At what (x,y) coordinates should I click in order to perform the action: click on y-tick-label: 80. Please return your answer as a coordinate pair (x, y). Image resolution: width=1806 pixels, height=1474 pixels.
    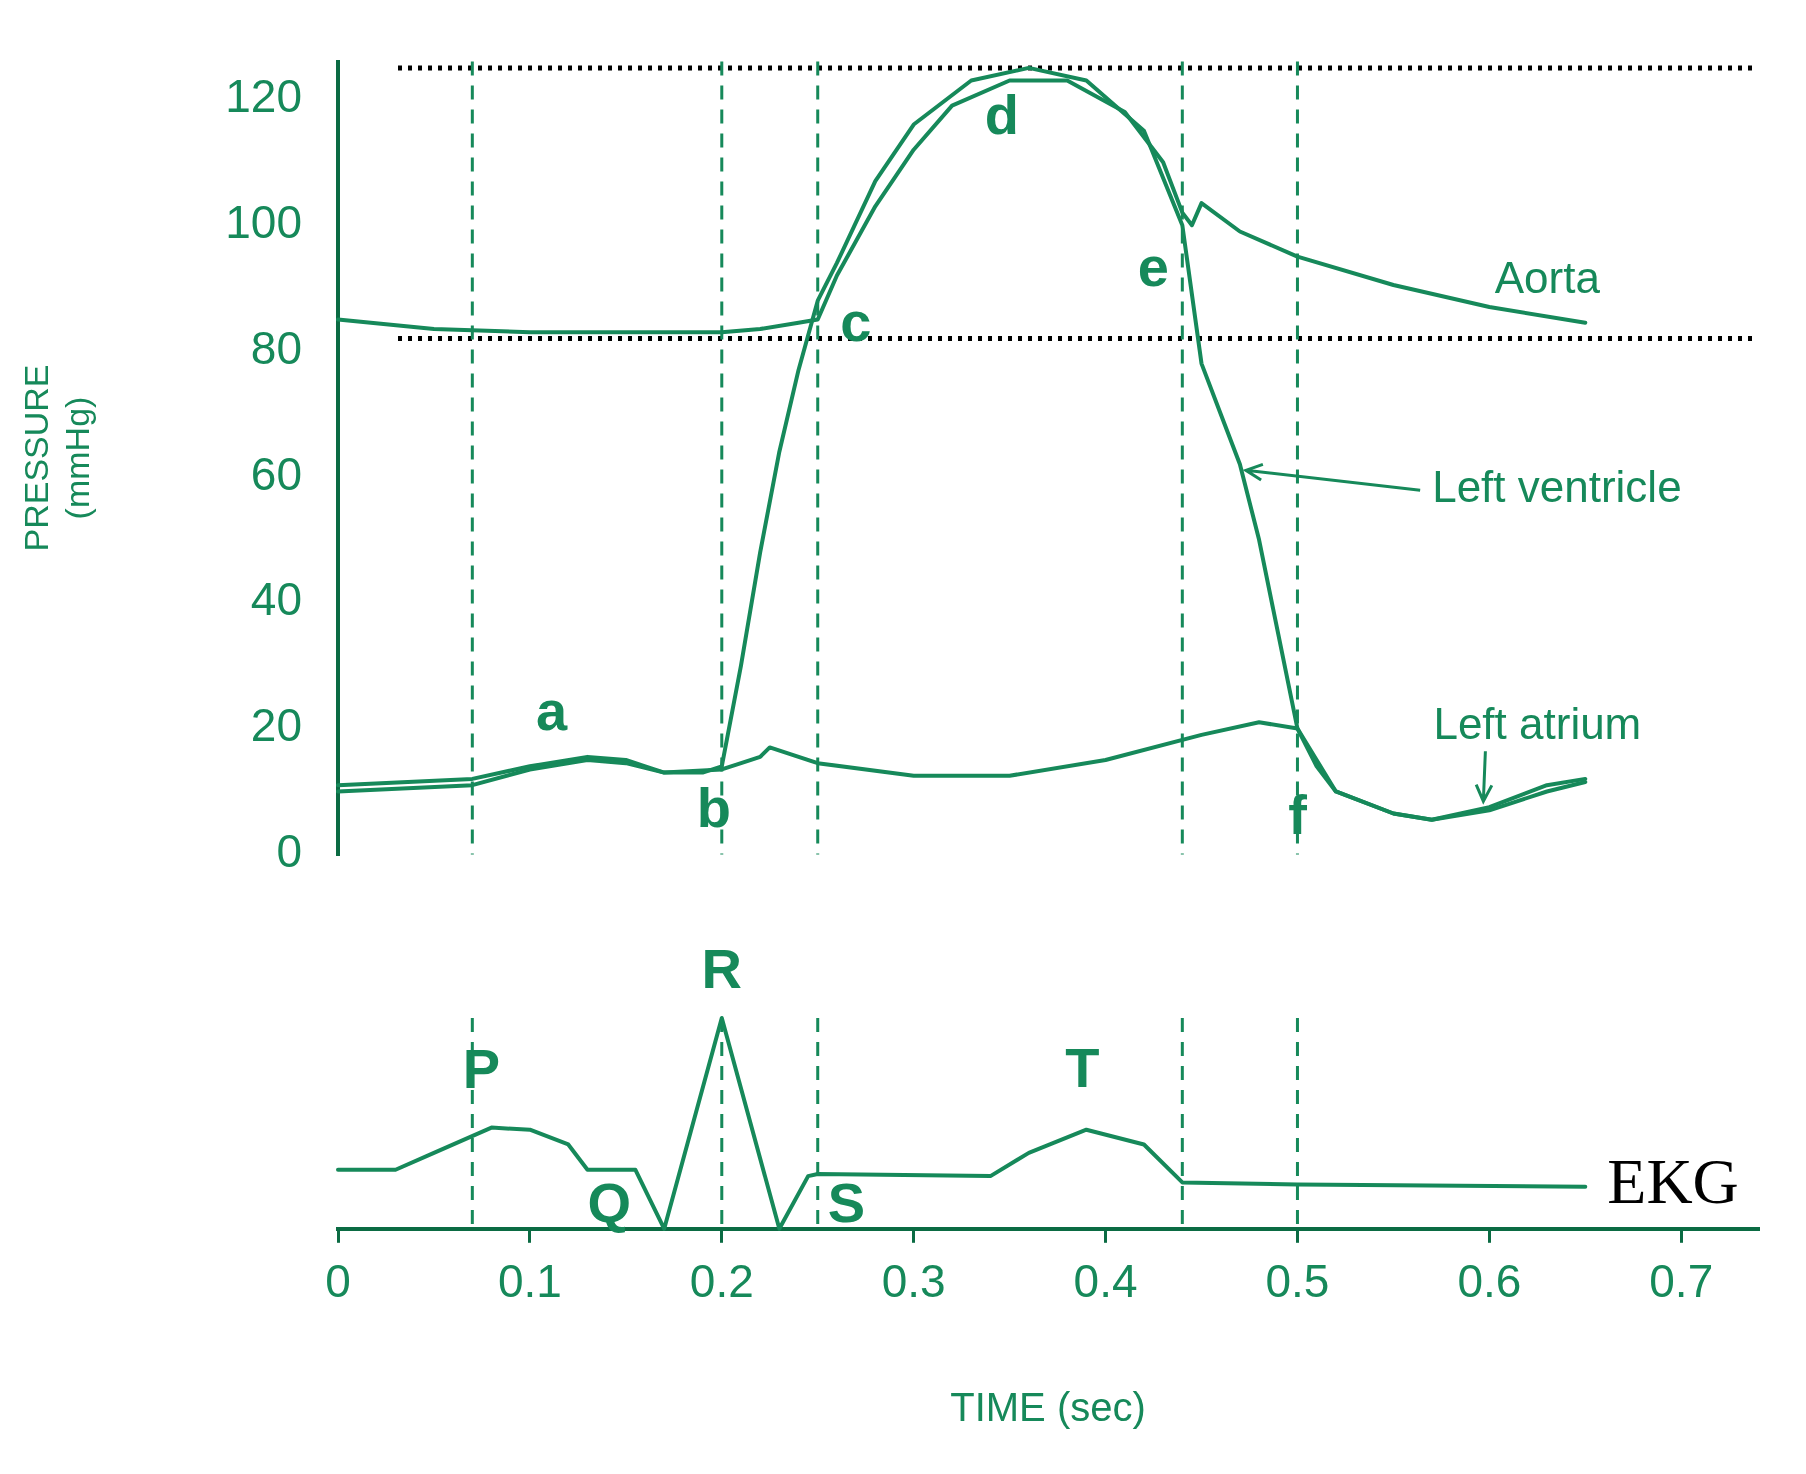
    Looking at the image, I should click on (276, 347).